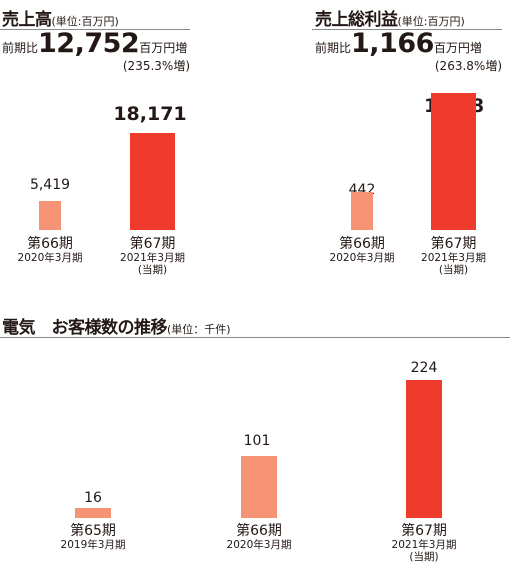  I want to click on sales-value-label-2: 18,171, so click(150, 114).